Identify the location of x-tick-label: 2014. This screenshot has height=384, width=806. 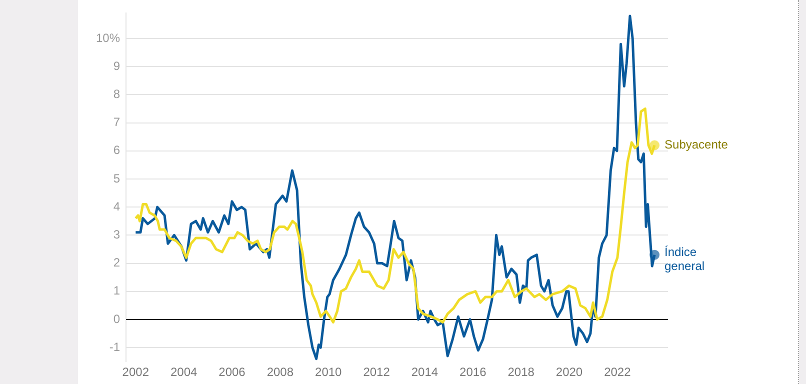
(424, 372).